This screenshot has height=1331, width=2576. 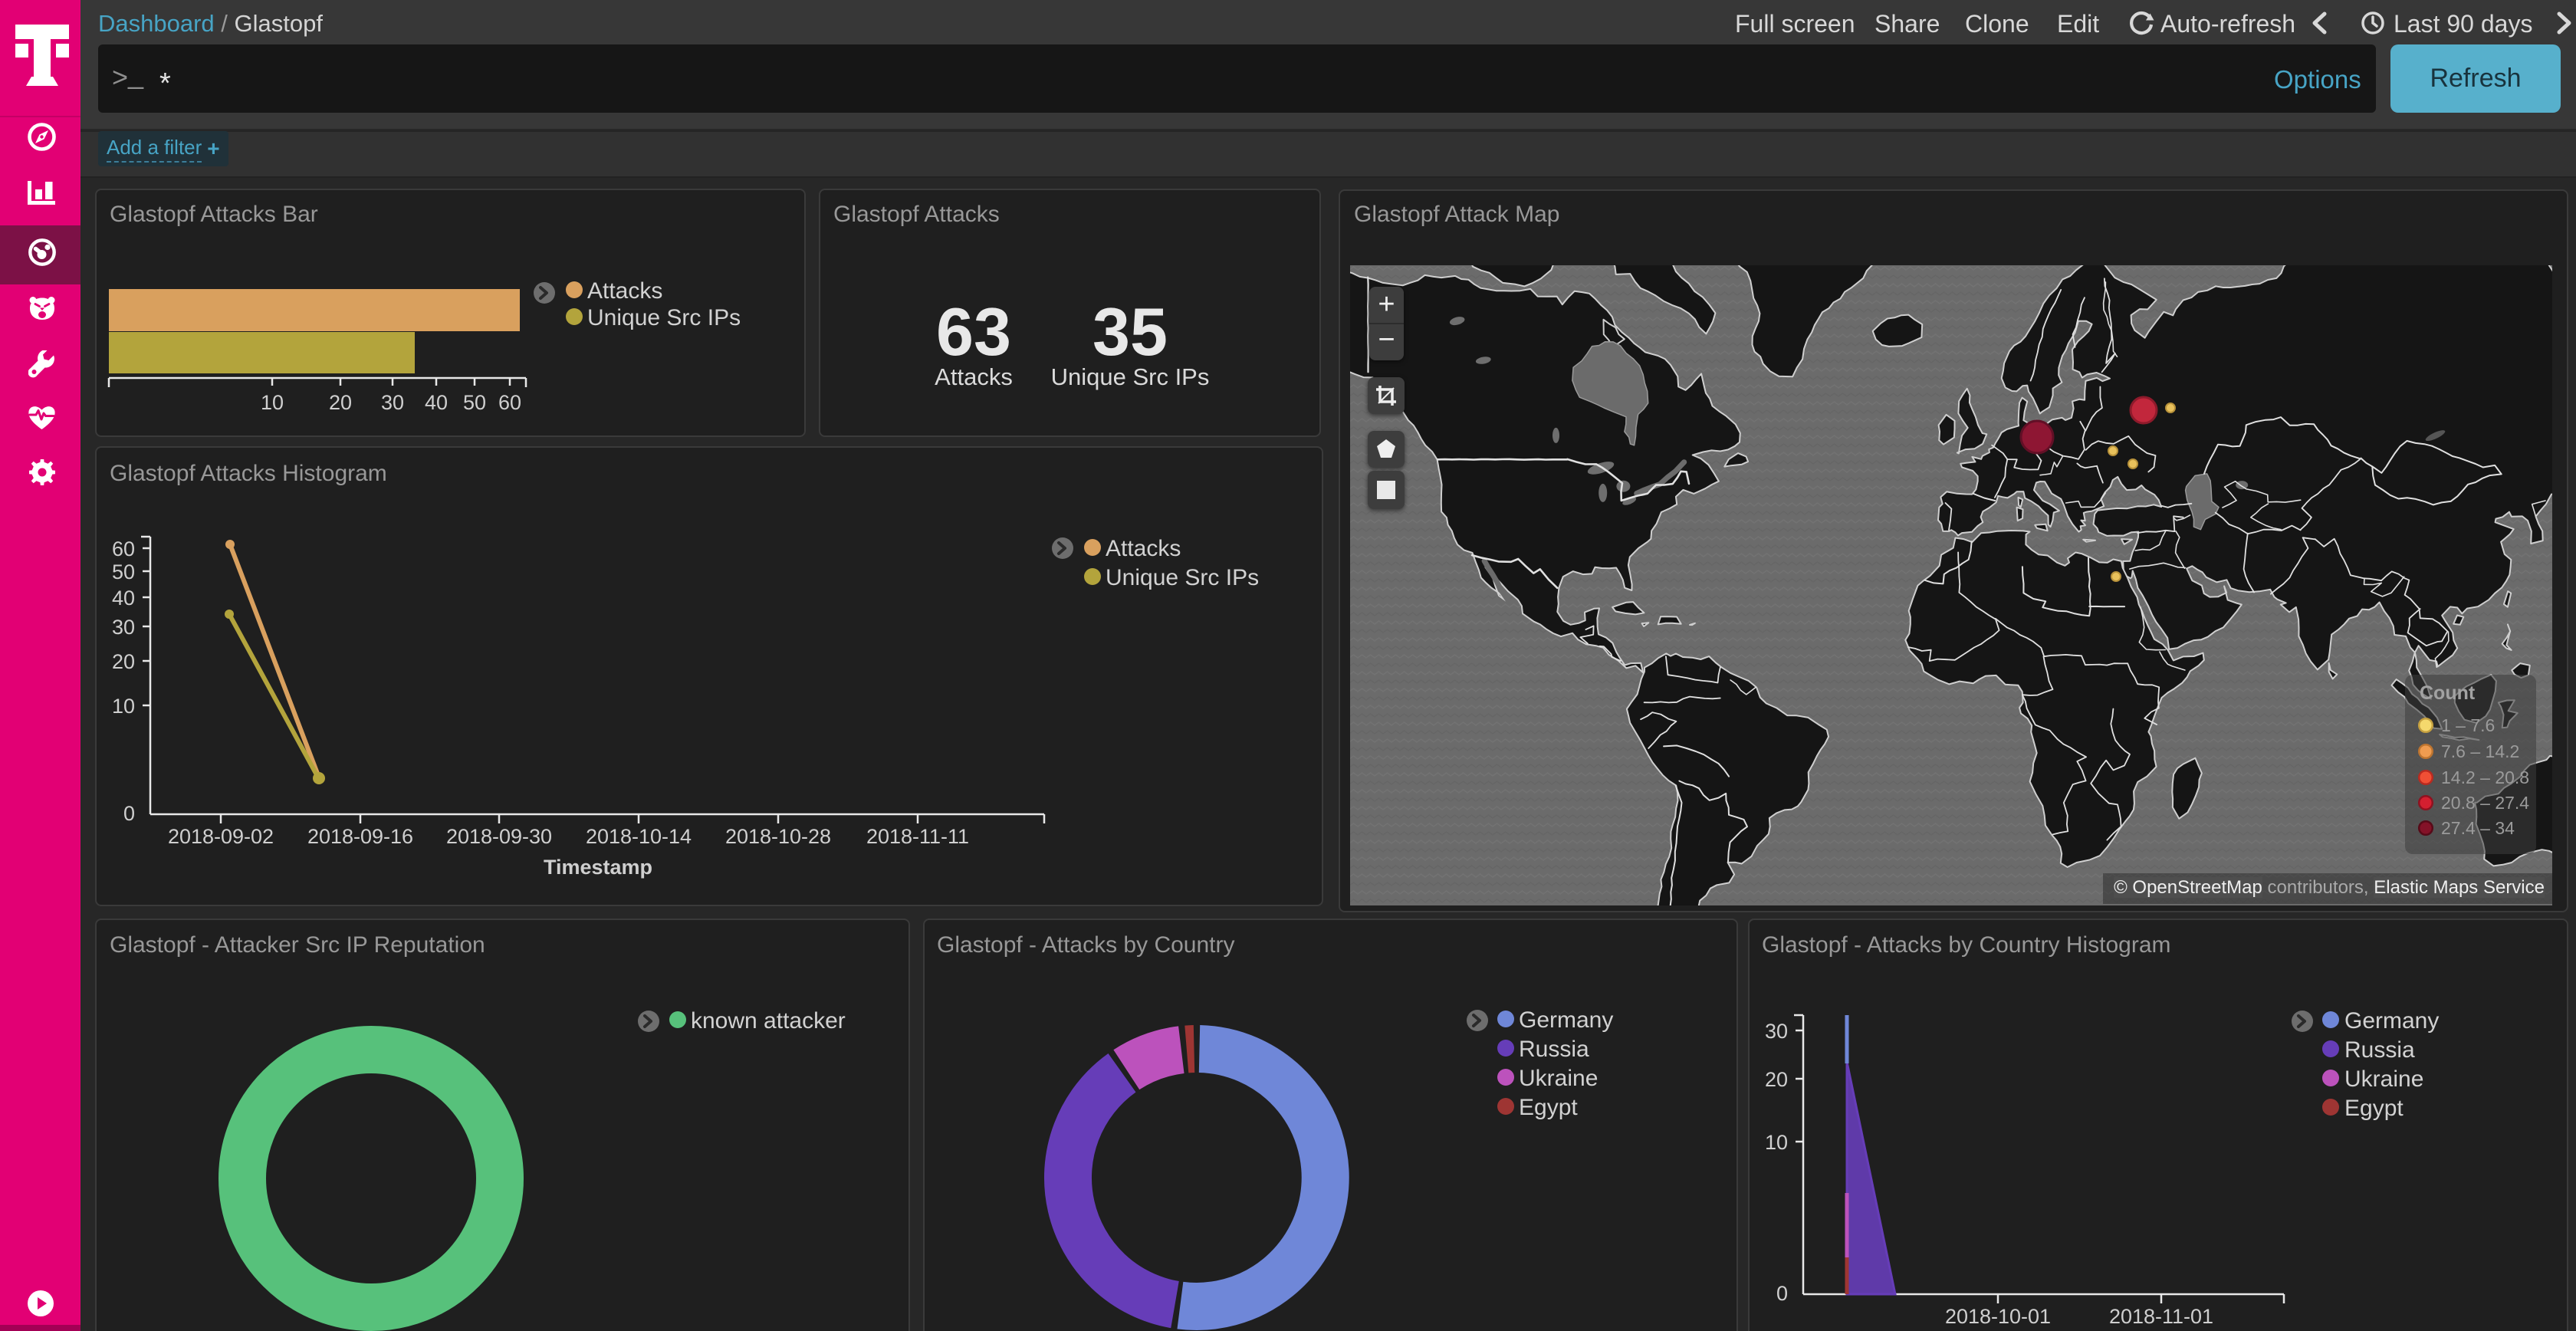 What do you see at coordinates (221, 836) in the screenshot?
I see `svg-text: 2018-09-02` at bounding box center [221, 836].